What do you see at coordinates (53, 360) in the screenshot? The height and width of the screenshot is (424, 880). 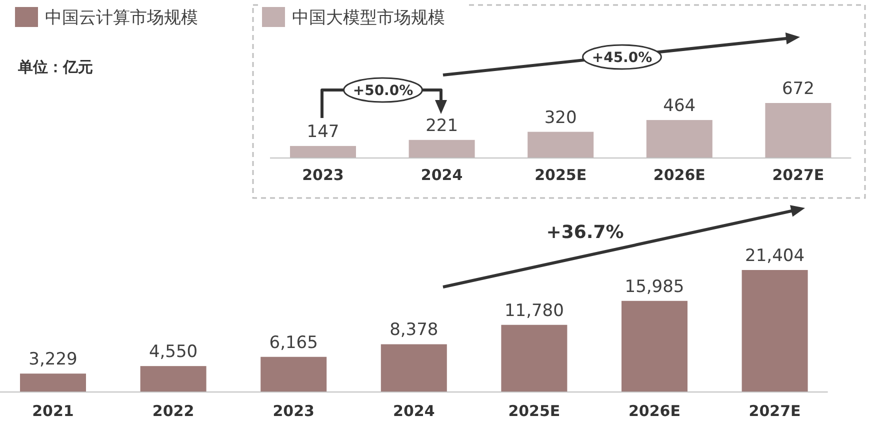 I see `data-label: 3,229` at bounding box center [53, 360].